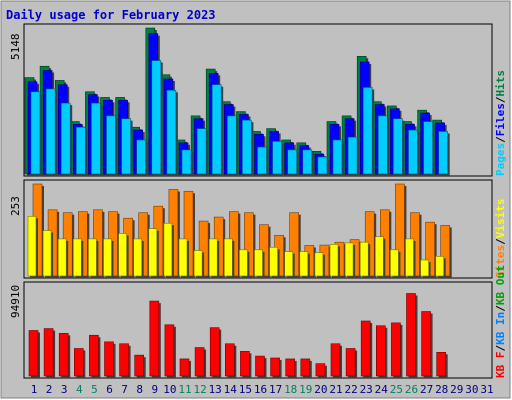 The width and height of the screenshot is (512, 400). Describe the element at coordinates (500, 328) in the screenshot. I see `legend-entry-2-2: KB In` at that location.